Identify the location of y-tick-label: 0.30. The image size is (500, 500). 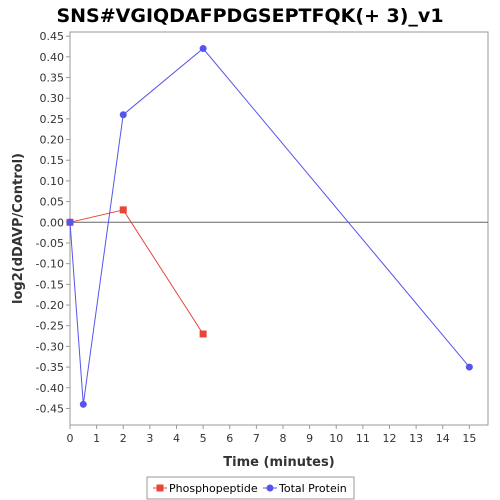
(52, 98).